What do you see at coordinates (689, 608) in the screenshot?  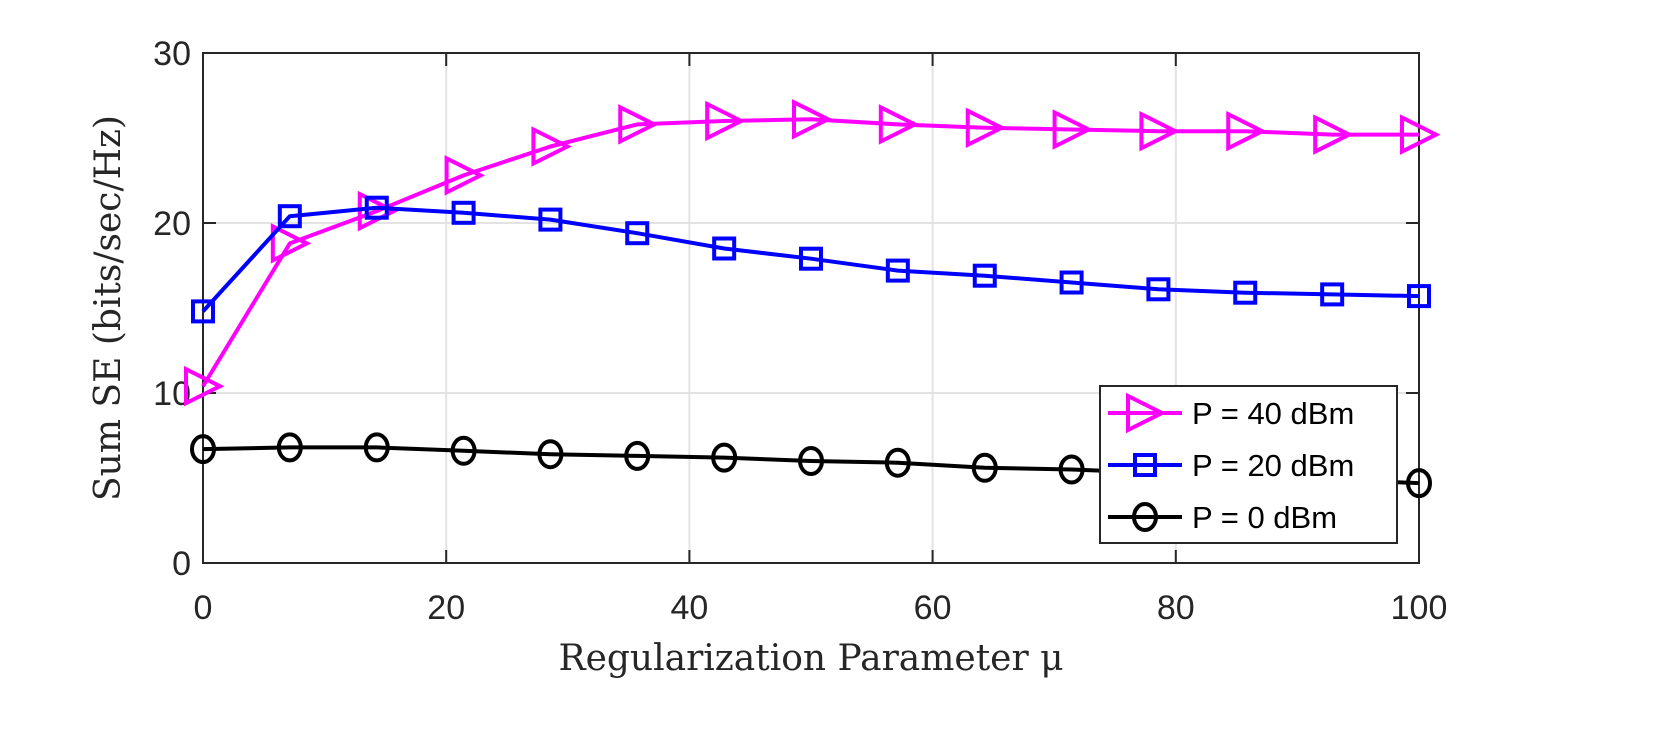 I see `x-tick-label: 40` at bounding box center [689, 608].